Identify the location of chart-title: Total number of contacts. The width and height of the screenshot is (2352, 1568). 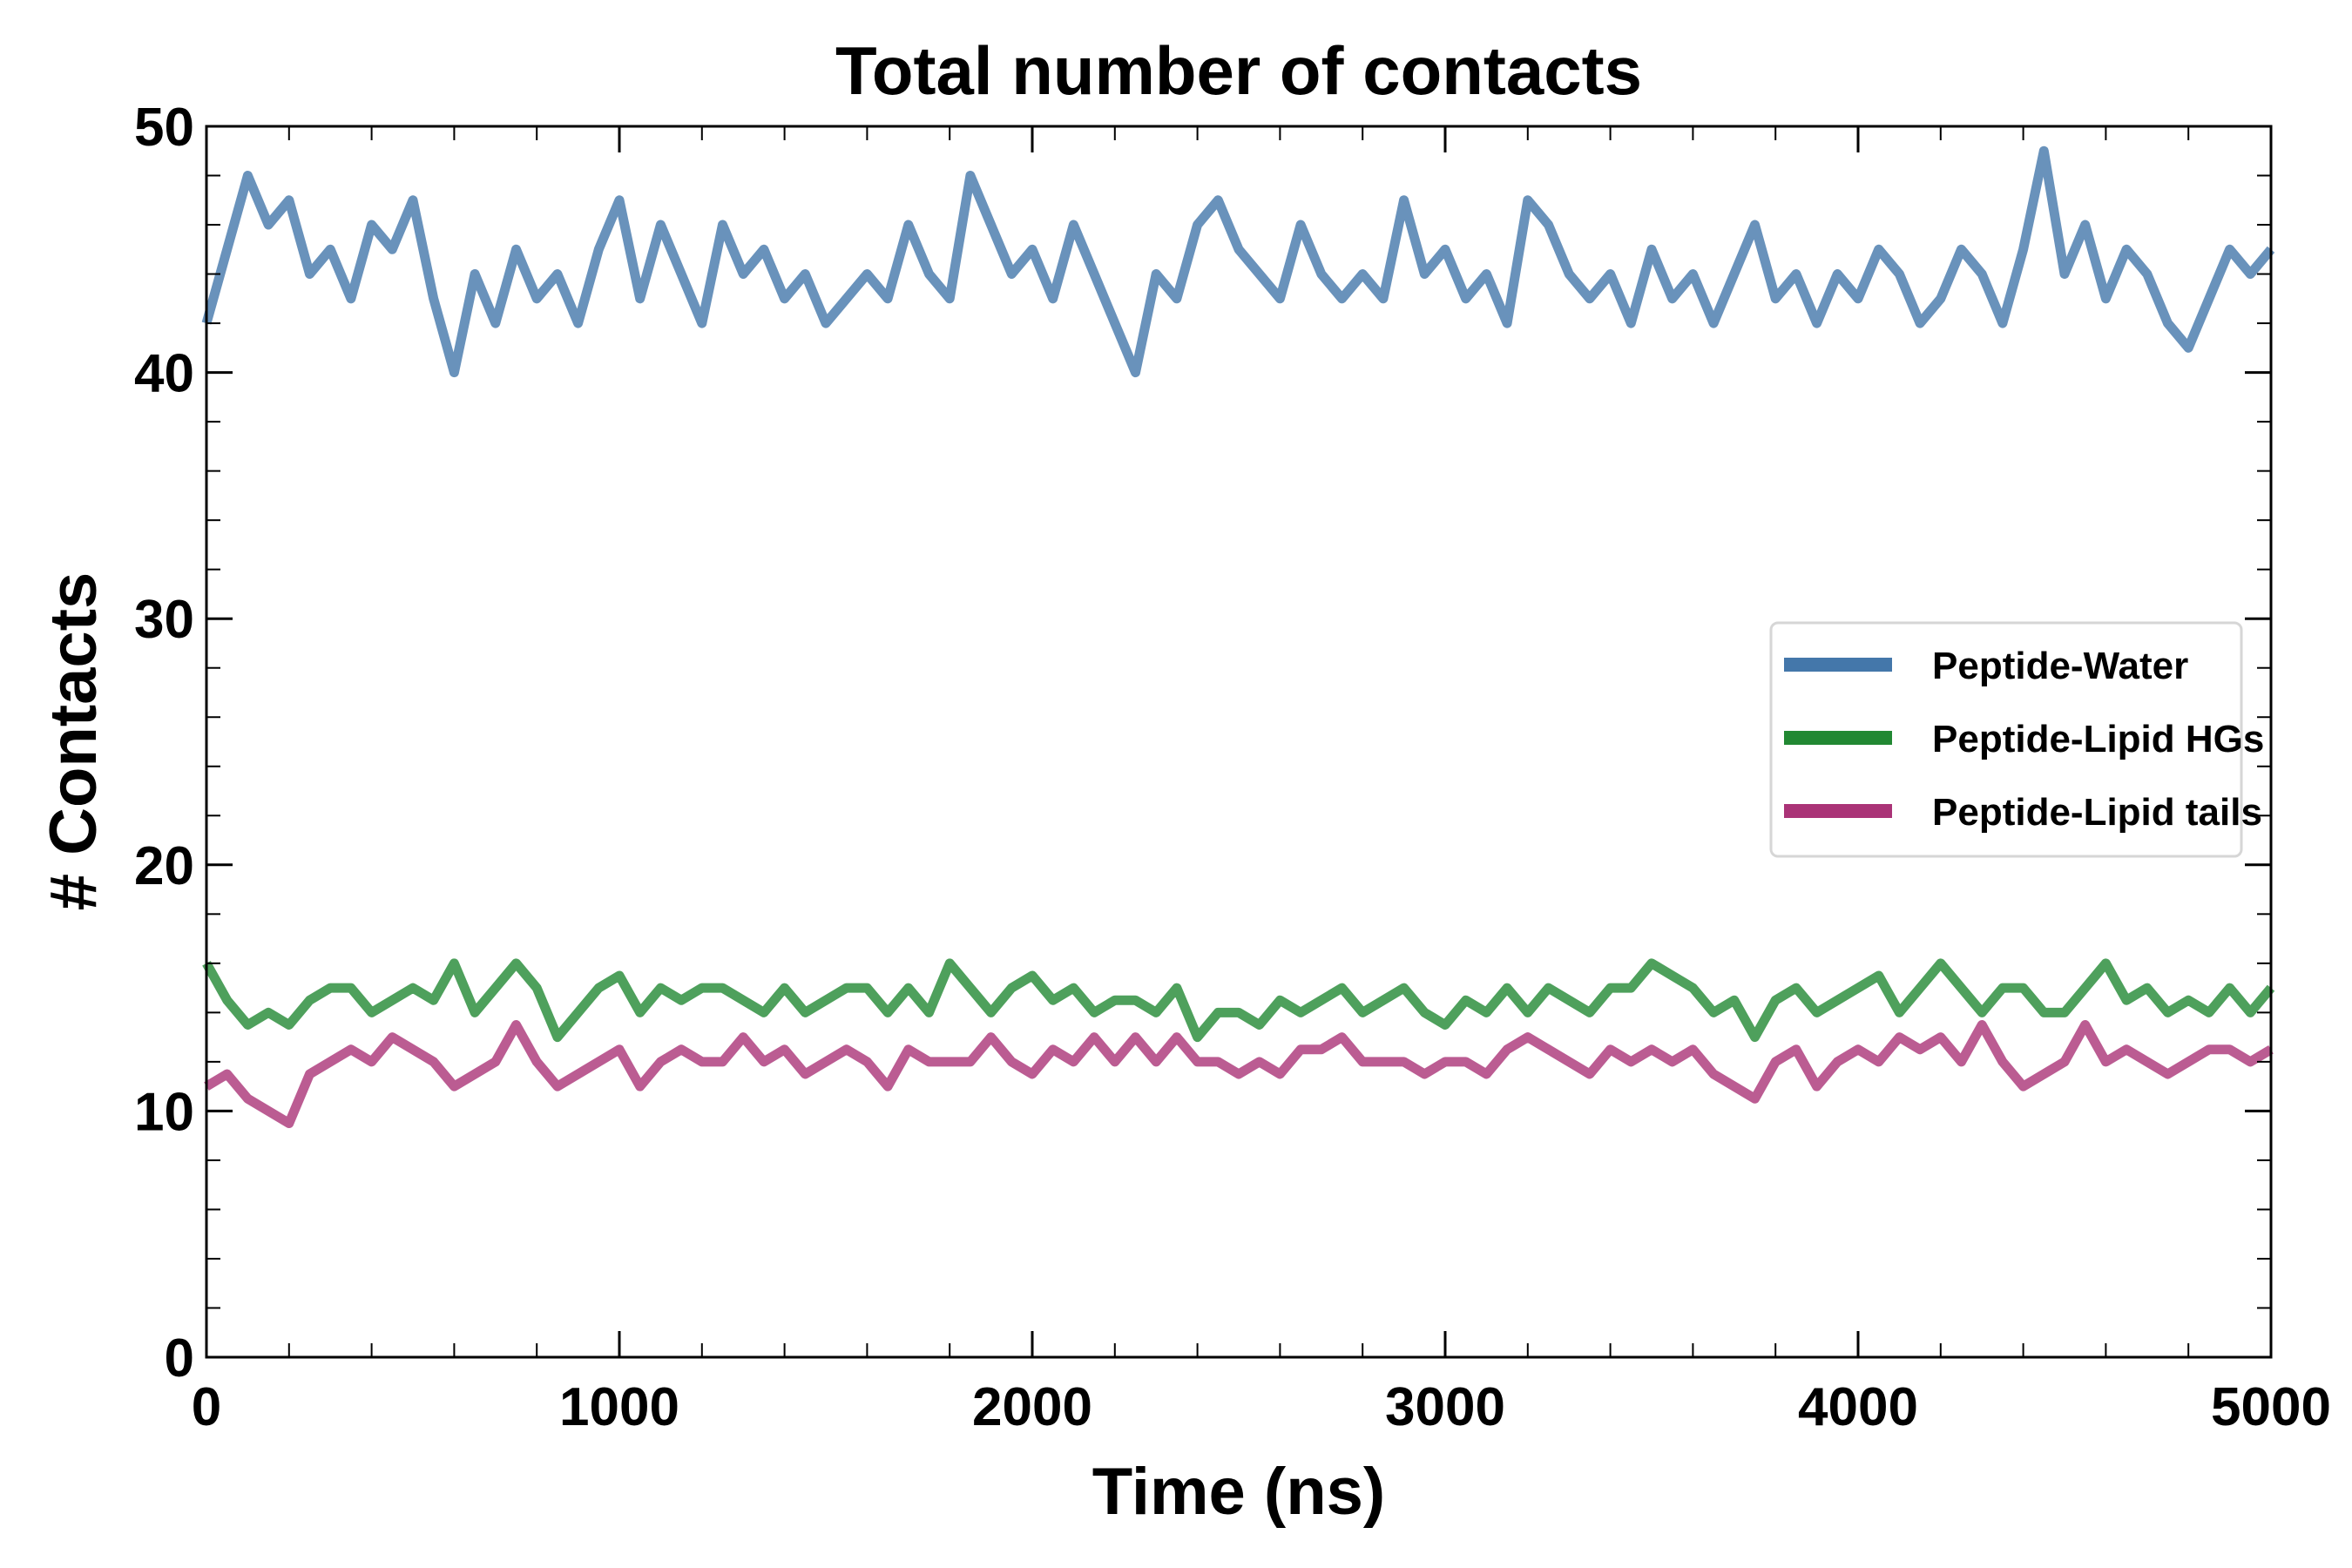
(1238, 70).